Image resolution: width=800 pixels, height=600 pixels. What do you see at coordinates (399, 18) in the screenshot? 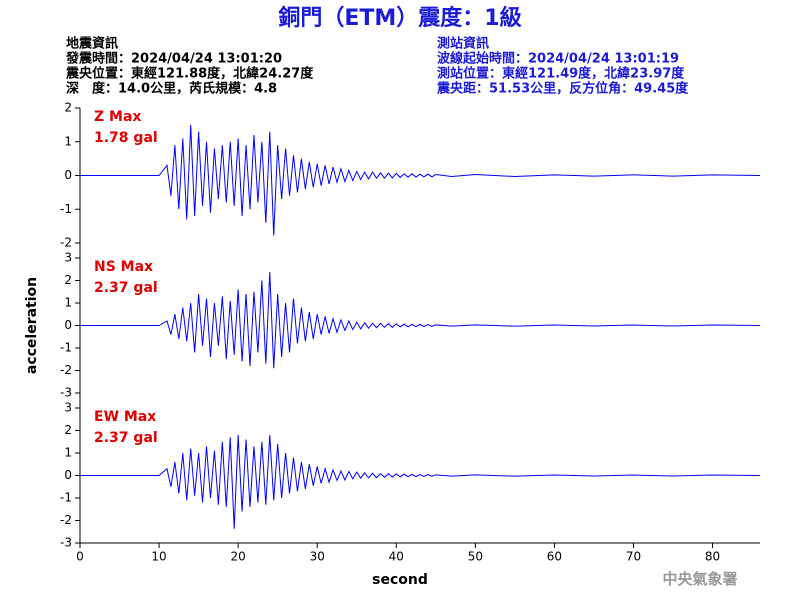
I see `chart-title: 銅門（ETM）震度：1級` at bounding box center [399, 18].